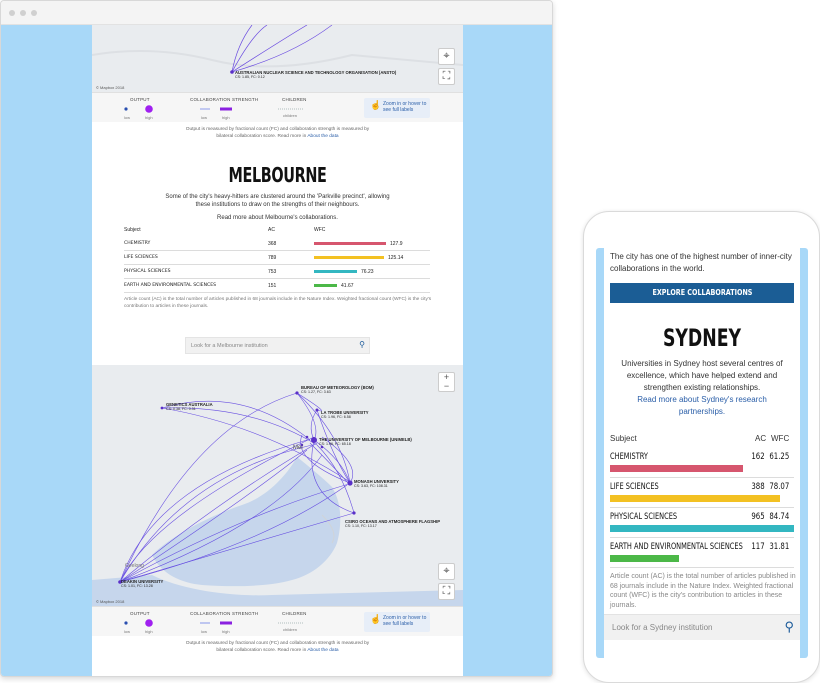 The image size is (820, 683). I want to click on map-top-svg, so click(277, 49).